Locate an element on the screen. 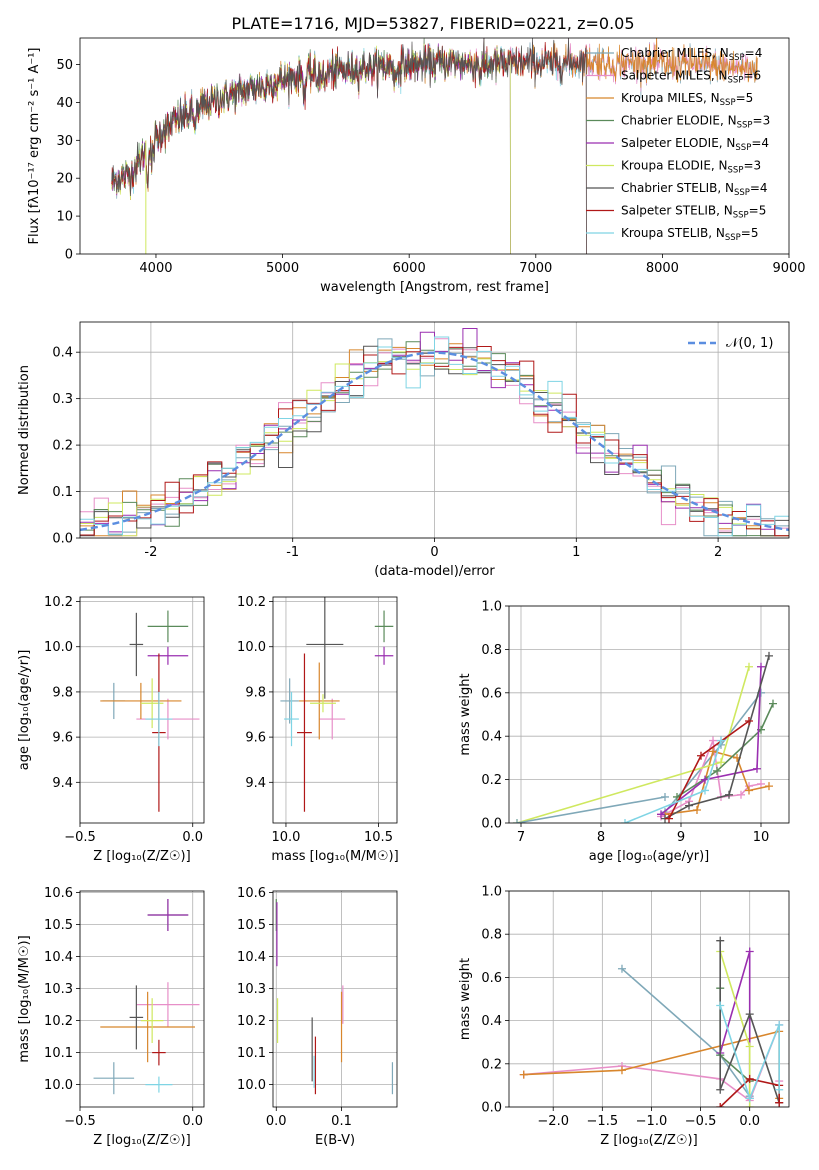  x-axis-label: (data-model)/error is located at coordinates (434, 571).